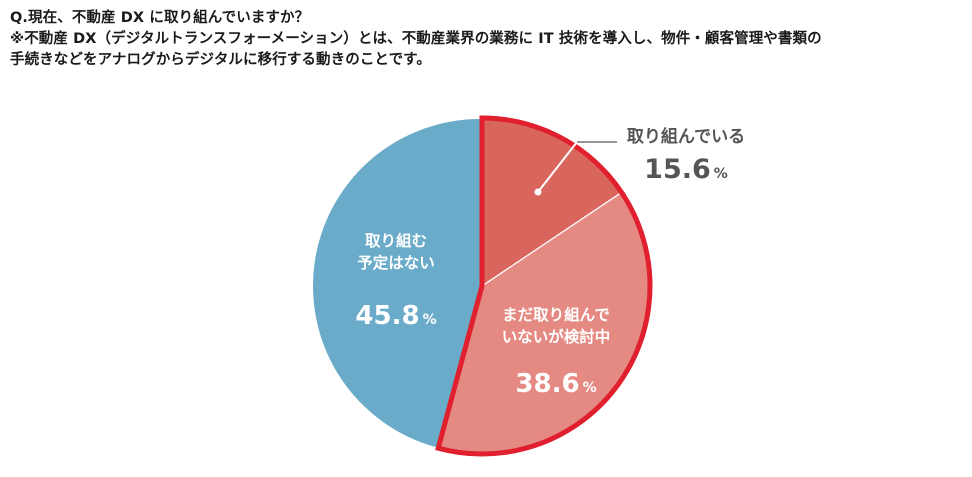  I want to click on slice-label-1-line-0: まだ取り組んで, so click(556, 314).